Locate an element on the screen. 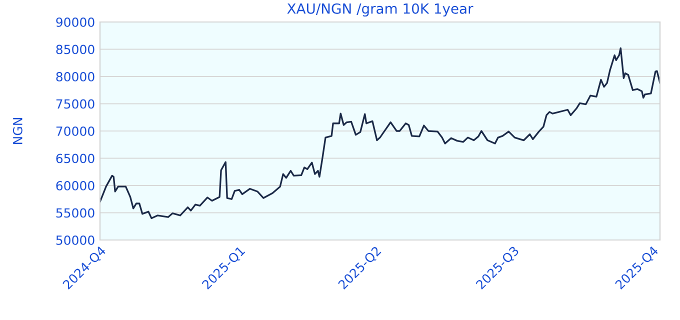 The height and width of the screenshot is (320, 680). y-tick-label: 60000 is located at coordinates (75, 185).